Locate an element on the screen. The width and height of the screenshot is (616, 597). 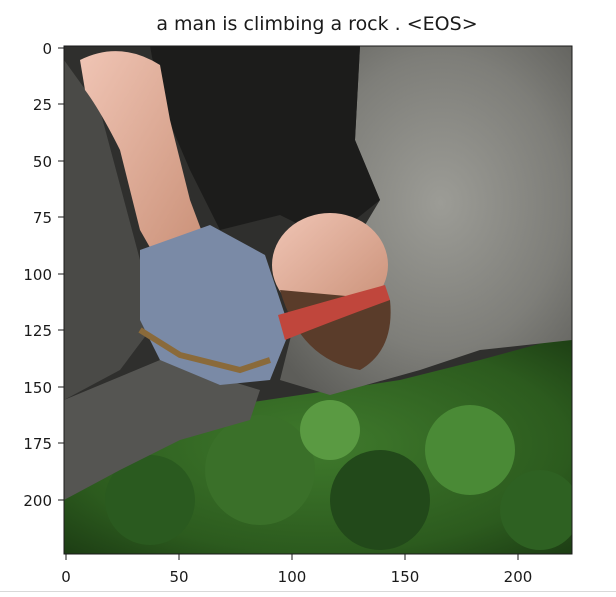
y-tick-label: 150 is located at coordinates (37, 388).